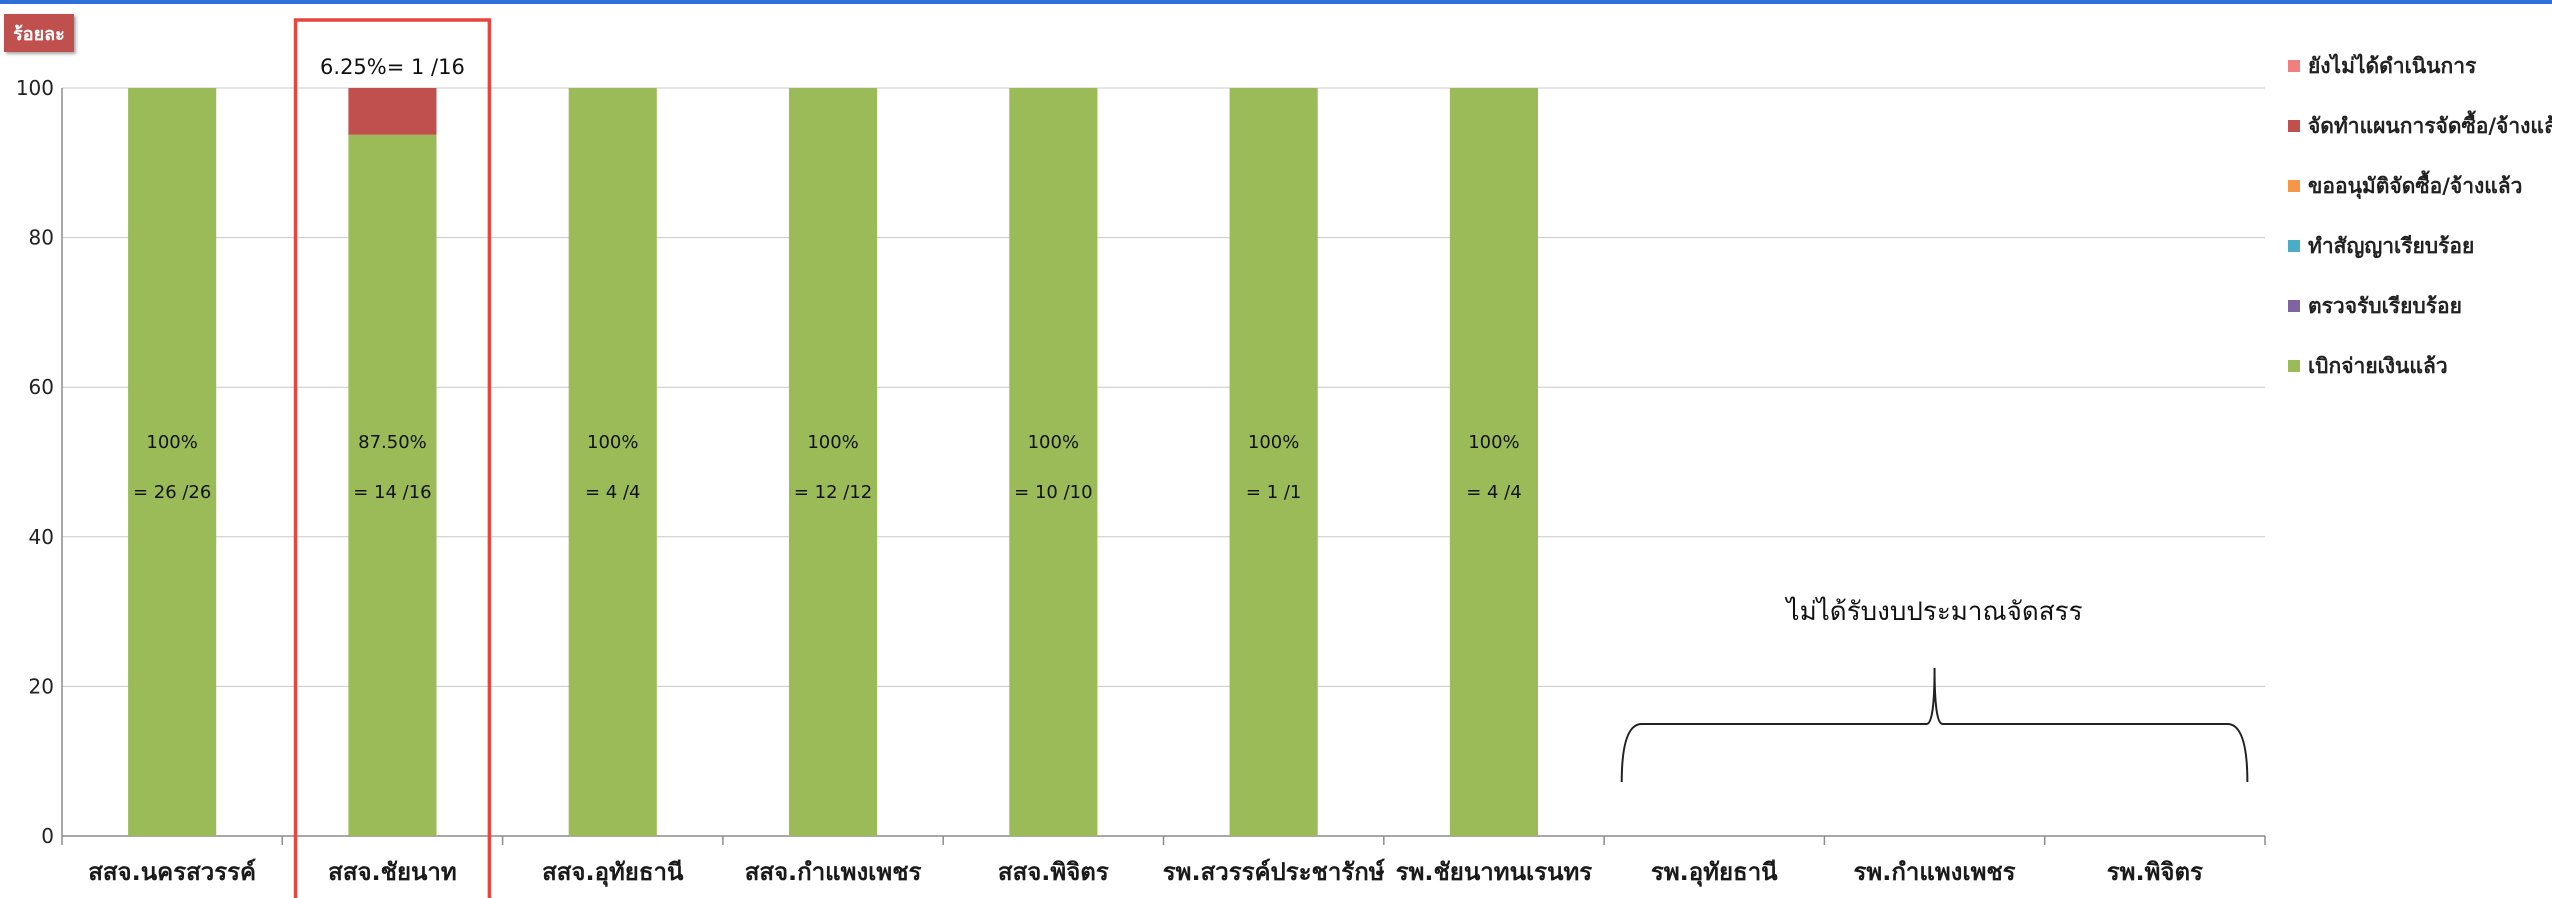 This screenshot has height=898, width=2552. I want to click on y-tick-label: 80, so click(41, 238).